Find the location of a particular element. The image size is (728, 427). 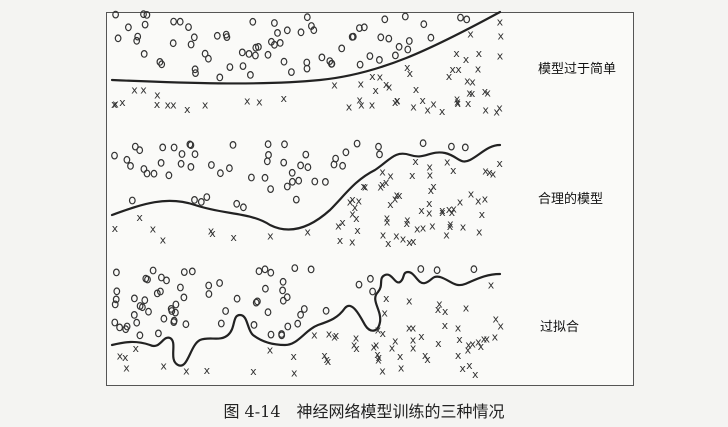

panel-label-reasonable: 合理的模型 is located at coordinates (571, 199).